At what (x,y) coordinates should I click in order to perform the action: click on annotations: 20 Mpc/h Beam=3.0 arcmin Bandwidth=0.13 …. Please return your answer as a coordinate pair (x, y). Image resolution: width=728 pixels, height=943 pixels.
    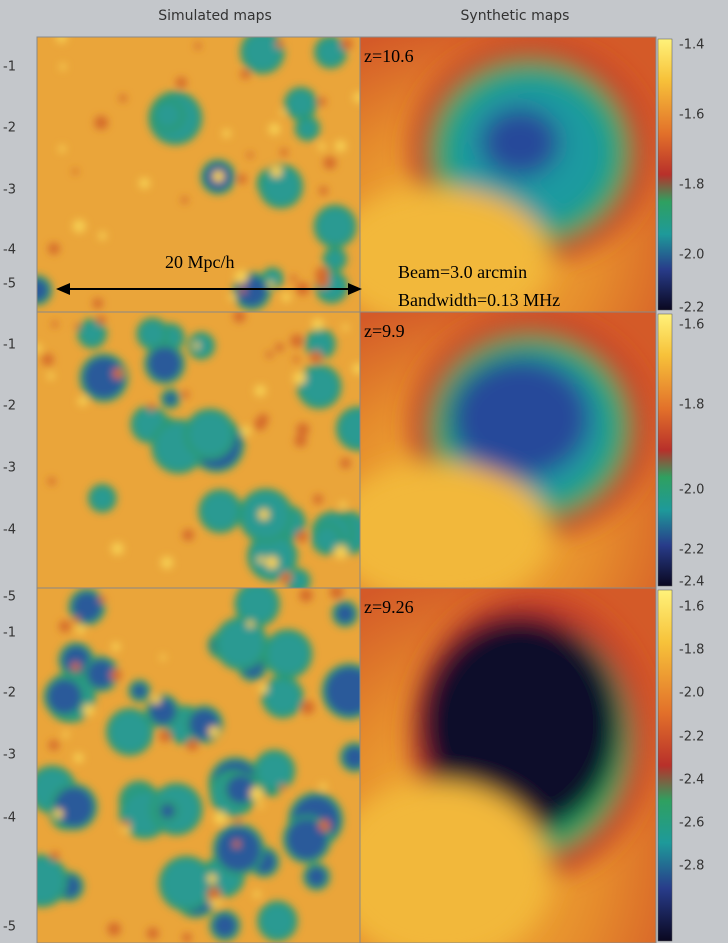
    Looking at the image, I should click on (308, 281).